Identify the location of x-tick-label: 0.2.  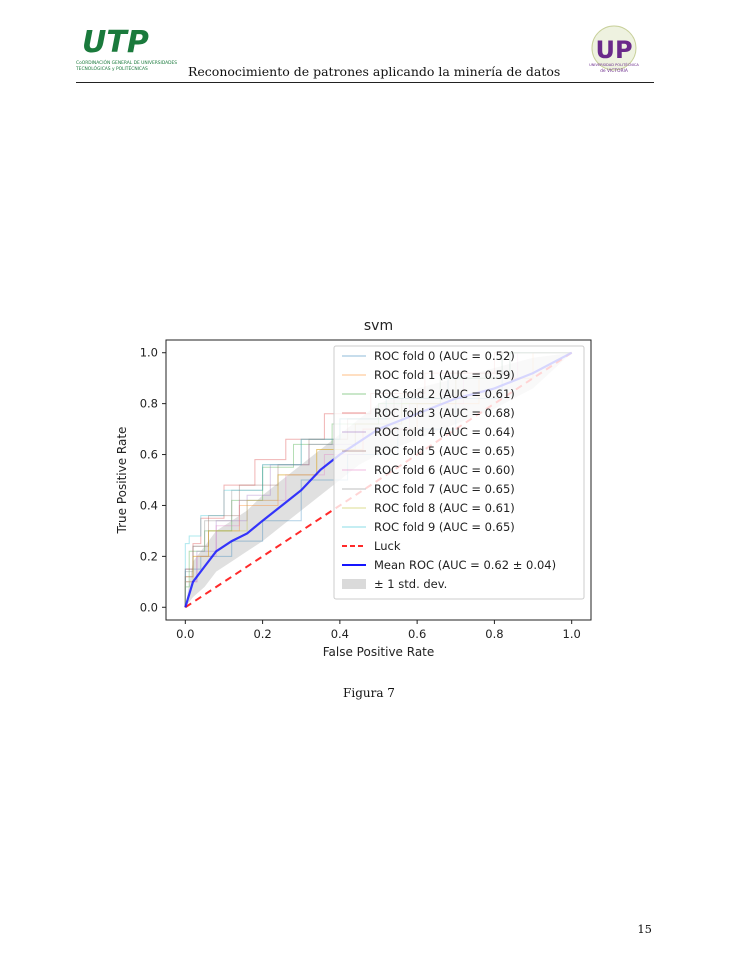
(262, 634).